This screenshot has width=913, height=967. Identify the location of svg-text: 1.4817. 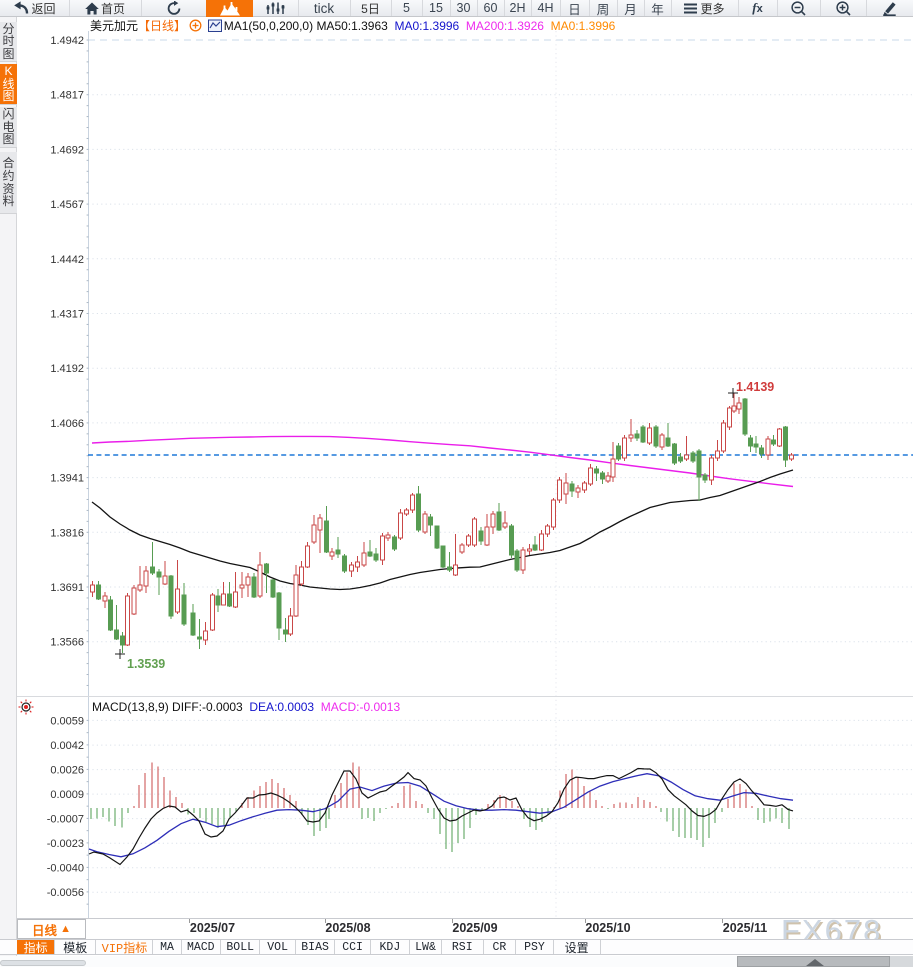
(67, 96).